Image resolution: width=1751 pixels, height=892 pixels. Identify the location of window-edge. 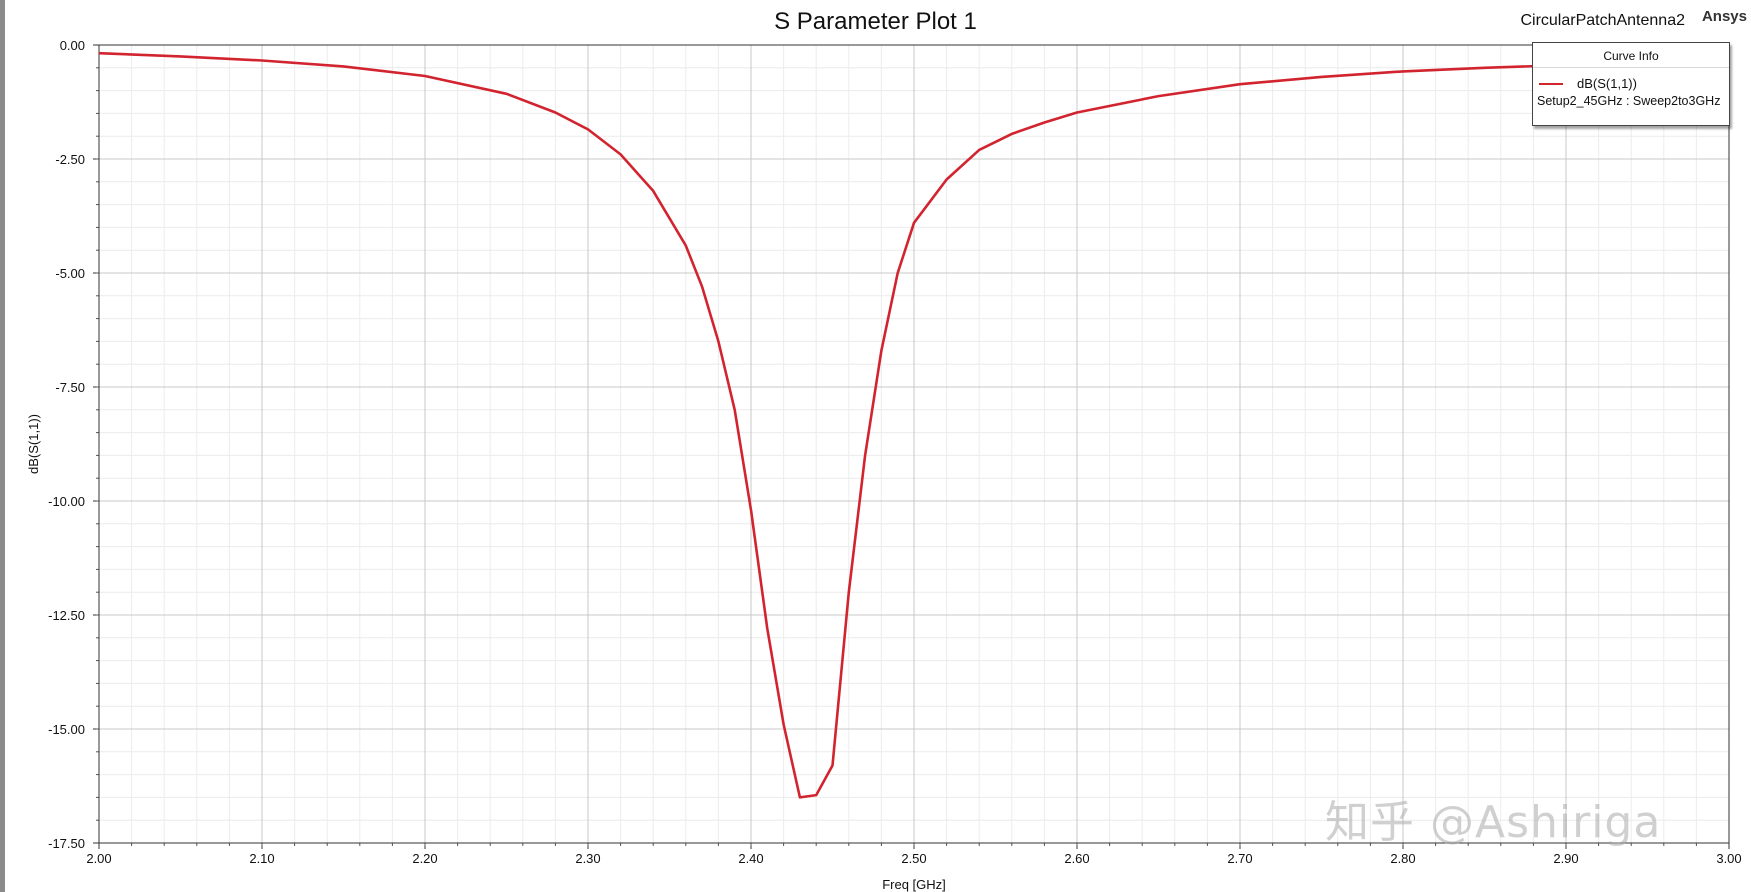
(2, 446).